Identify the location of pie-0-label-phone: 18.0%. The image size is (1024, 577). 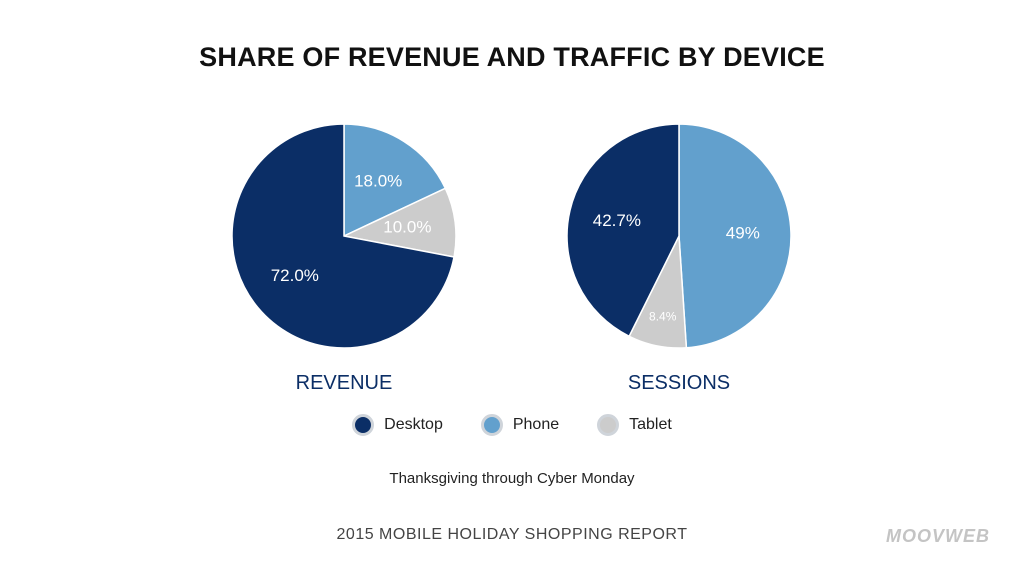
(378, 181).